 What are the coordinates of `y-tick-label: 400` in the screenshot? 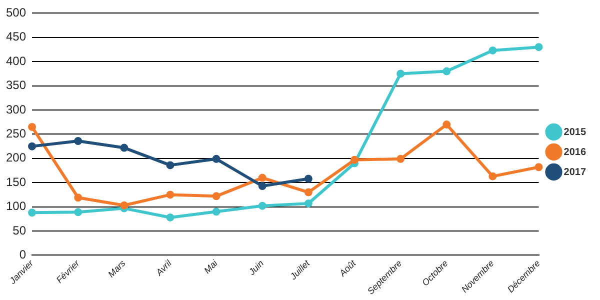 It's located at (16, 61).